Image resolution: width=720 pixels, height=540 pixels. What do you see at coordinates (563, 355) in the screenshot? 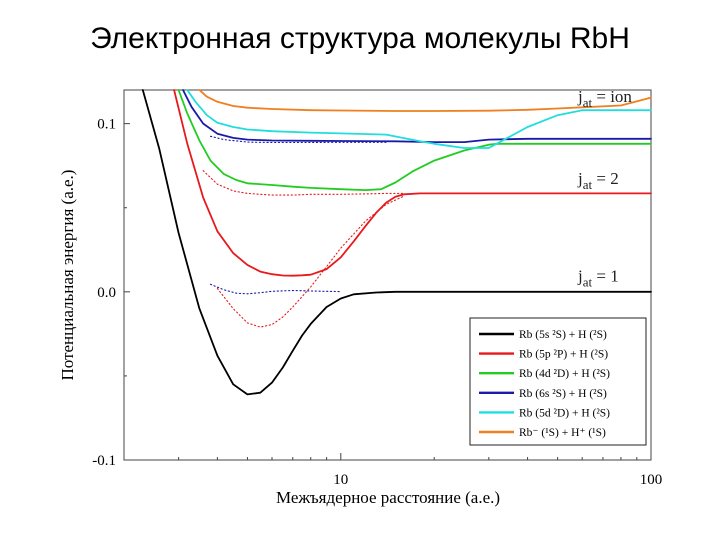
I see `legend-label: Rb (5p ²P) + H (²S)` at bounding box center [563, 355].